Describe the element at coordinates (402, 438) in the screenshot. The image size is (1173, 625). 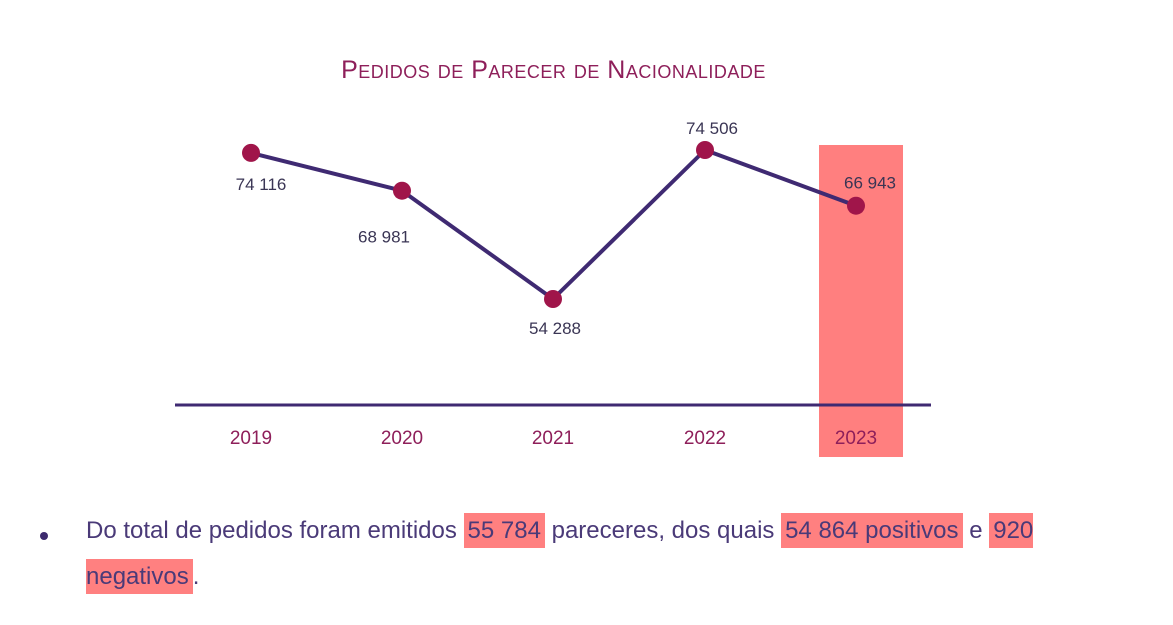
I see `x-tick-label-2020: 2020` at that location.